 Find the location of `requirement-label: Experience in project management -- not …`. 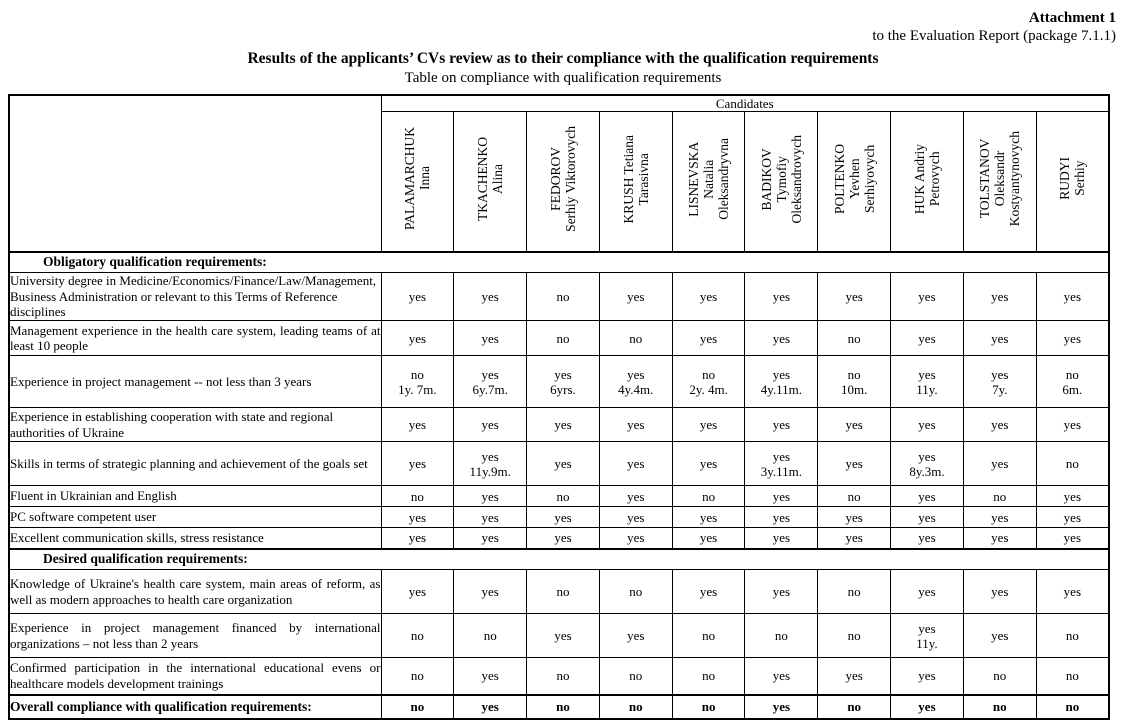

requirement-label: Experience in project management -- not … is located at coordinates (195, 381).